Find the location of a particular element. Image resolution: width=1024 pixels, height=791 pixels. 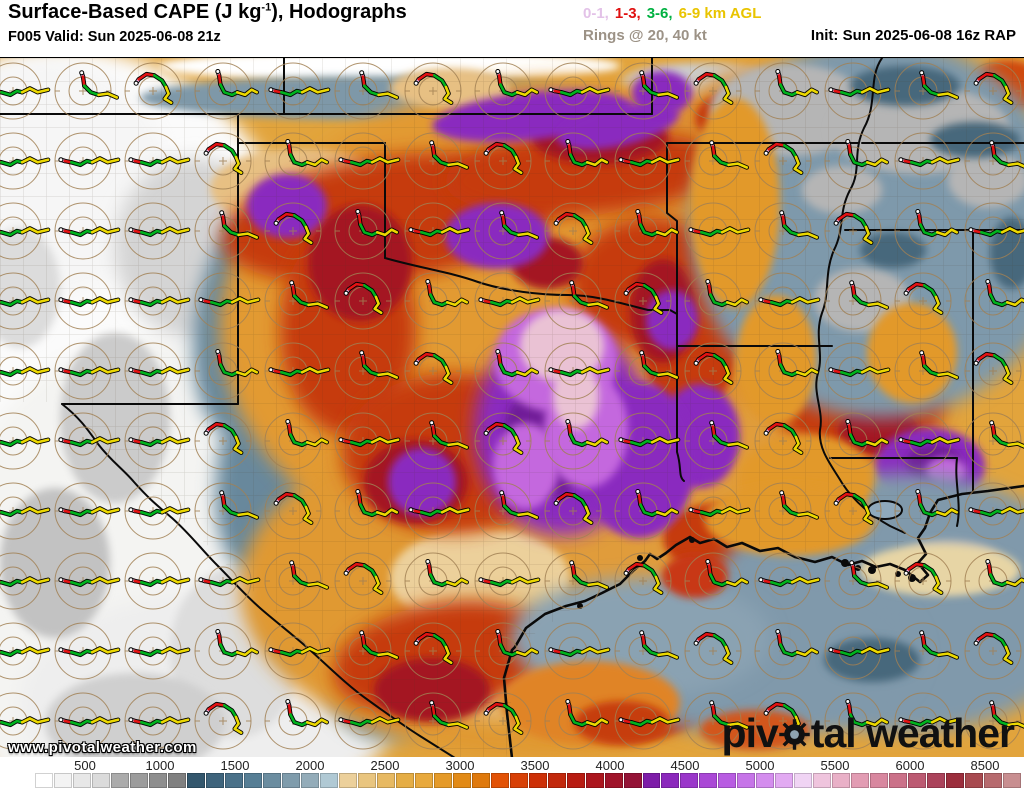

colorbar-tick-label: 1000 is located at coordinates (160, 765).